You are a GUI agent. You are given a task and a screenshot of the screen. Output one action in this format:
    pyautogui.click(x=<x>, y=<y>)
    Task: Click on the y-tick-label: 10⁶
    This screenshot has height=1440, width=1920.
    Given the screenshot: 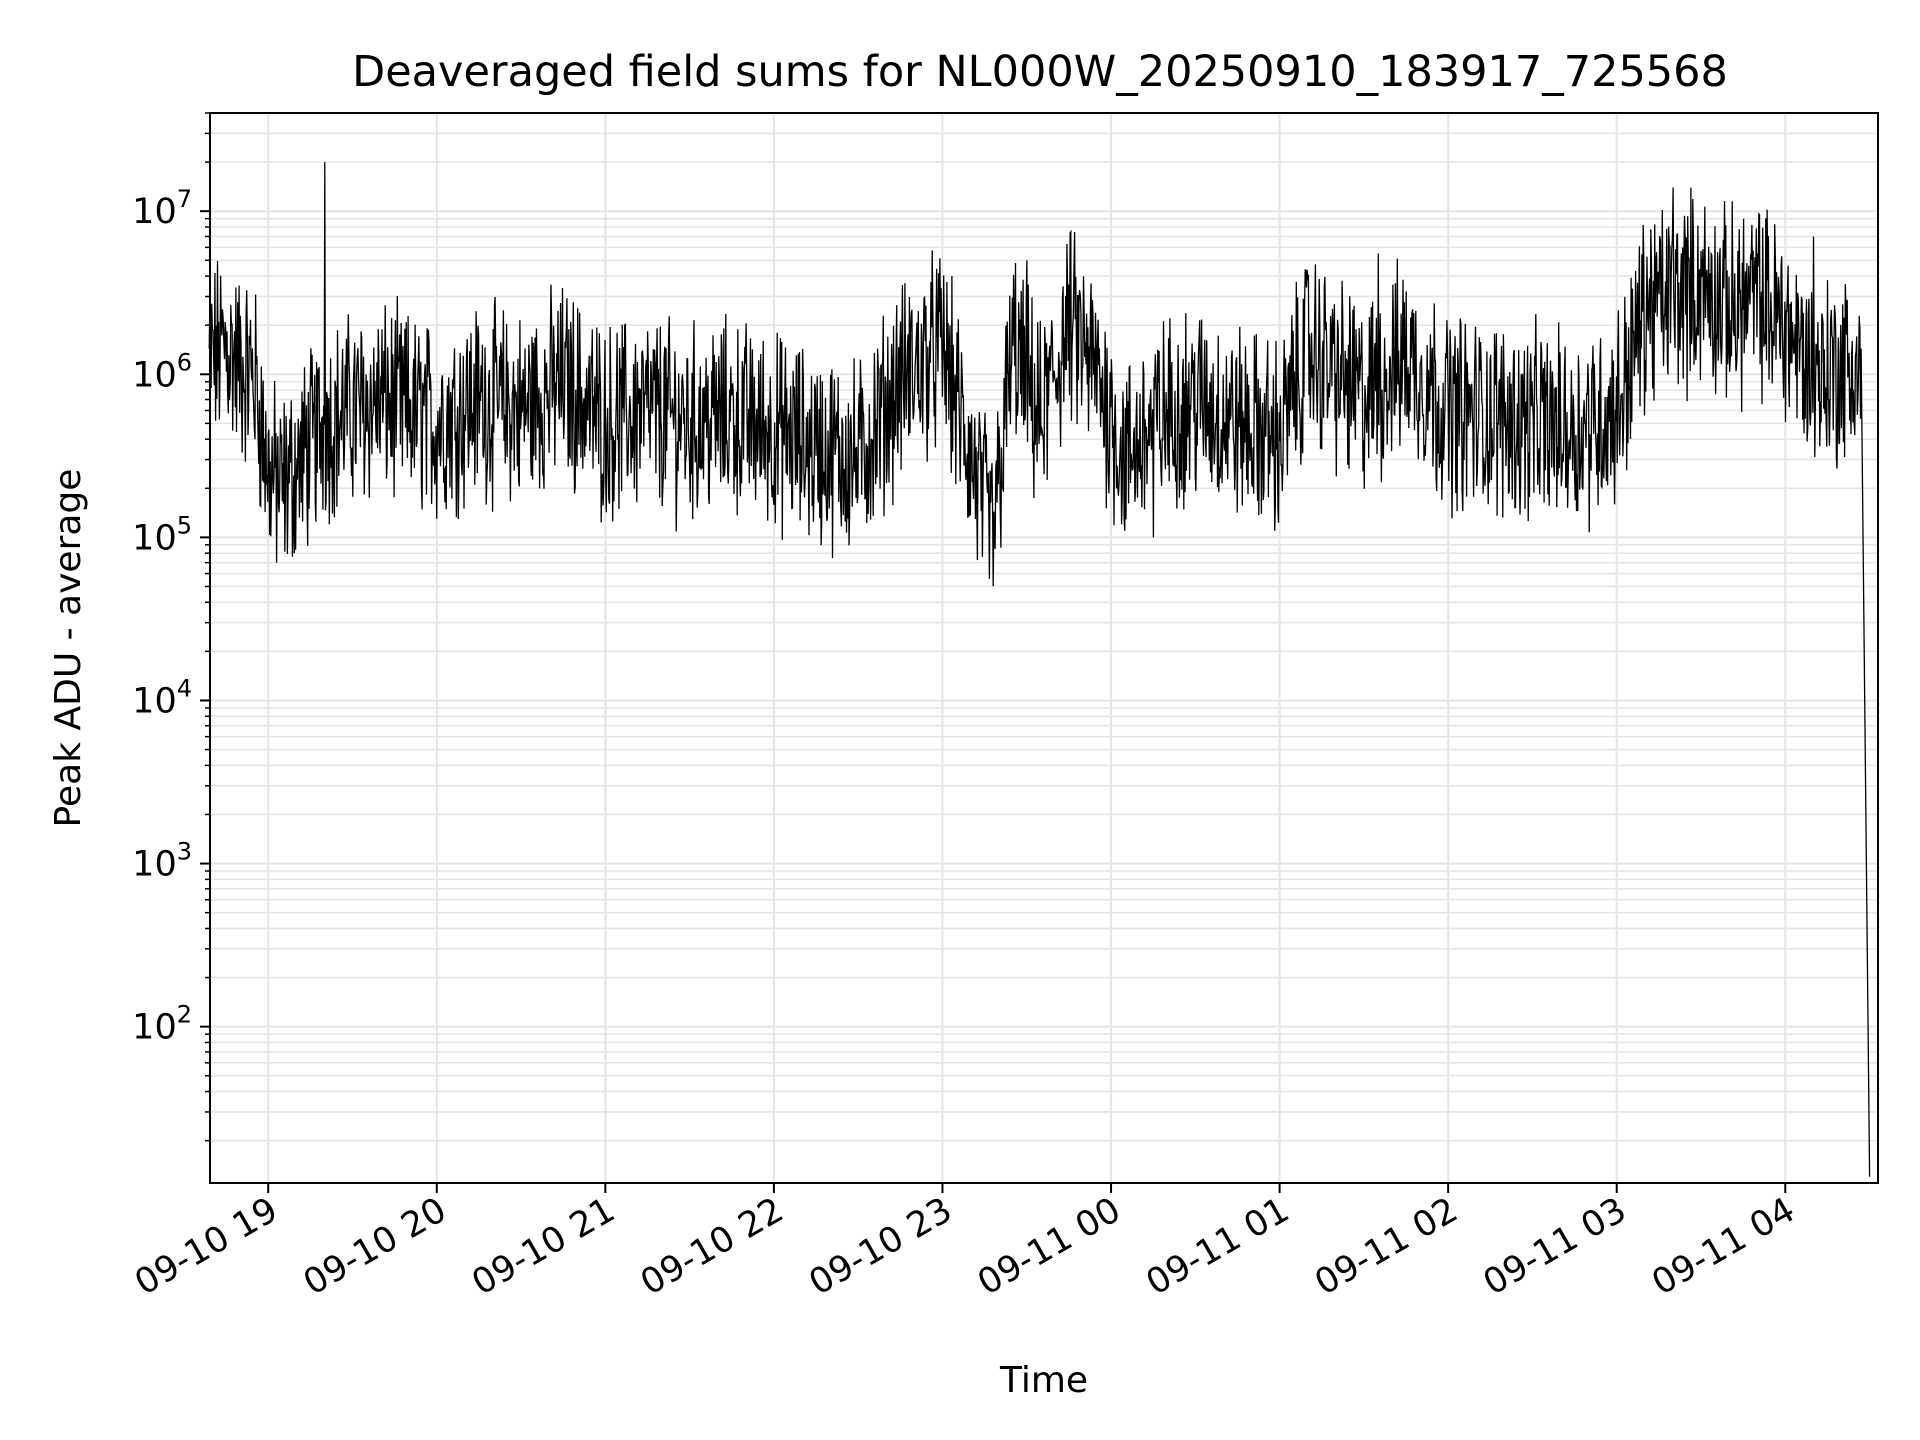 What is the action you would take?
    pyautogui.click(x=162, y=371)
    